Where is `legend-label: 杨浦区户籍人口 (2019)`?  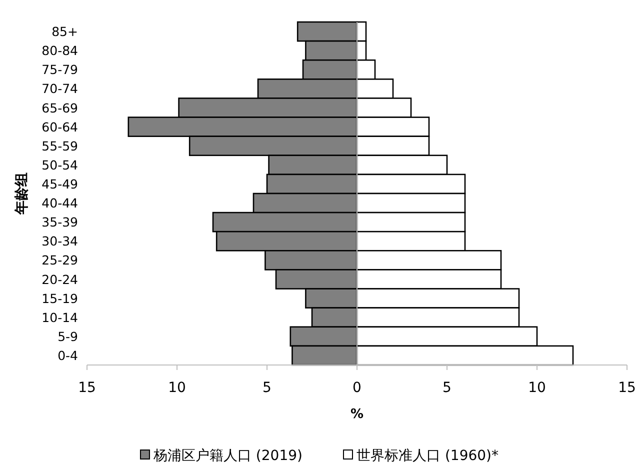
legend-label: 杨浦区户籍人口 (2019) is located at coordinates (227, 456).